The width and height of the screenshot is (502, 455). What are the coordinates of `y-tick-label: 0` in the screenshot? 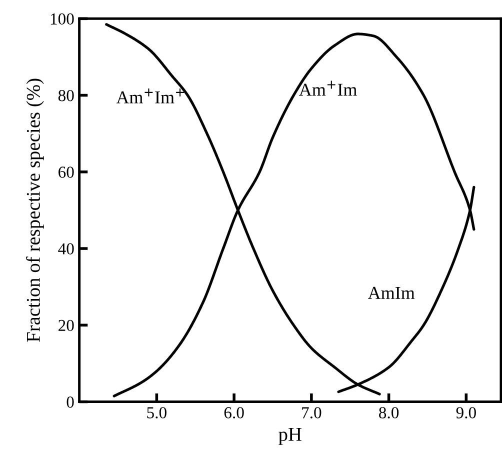 It's located at (70, 402).